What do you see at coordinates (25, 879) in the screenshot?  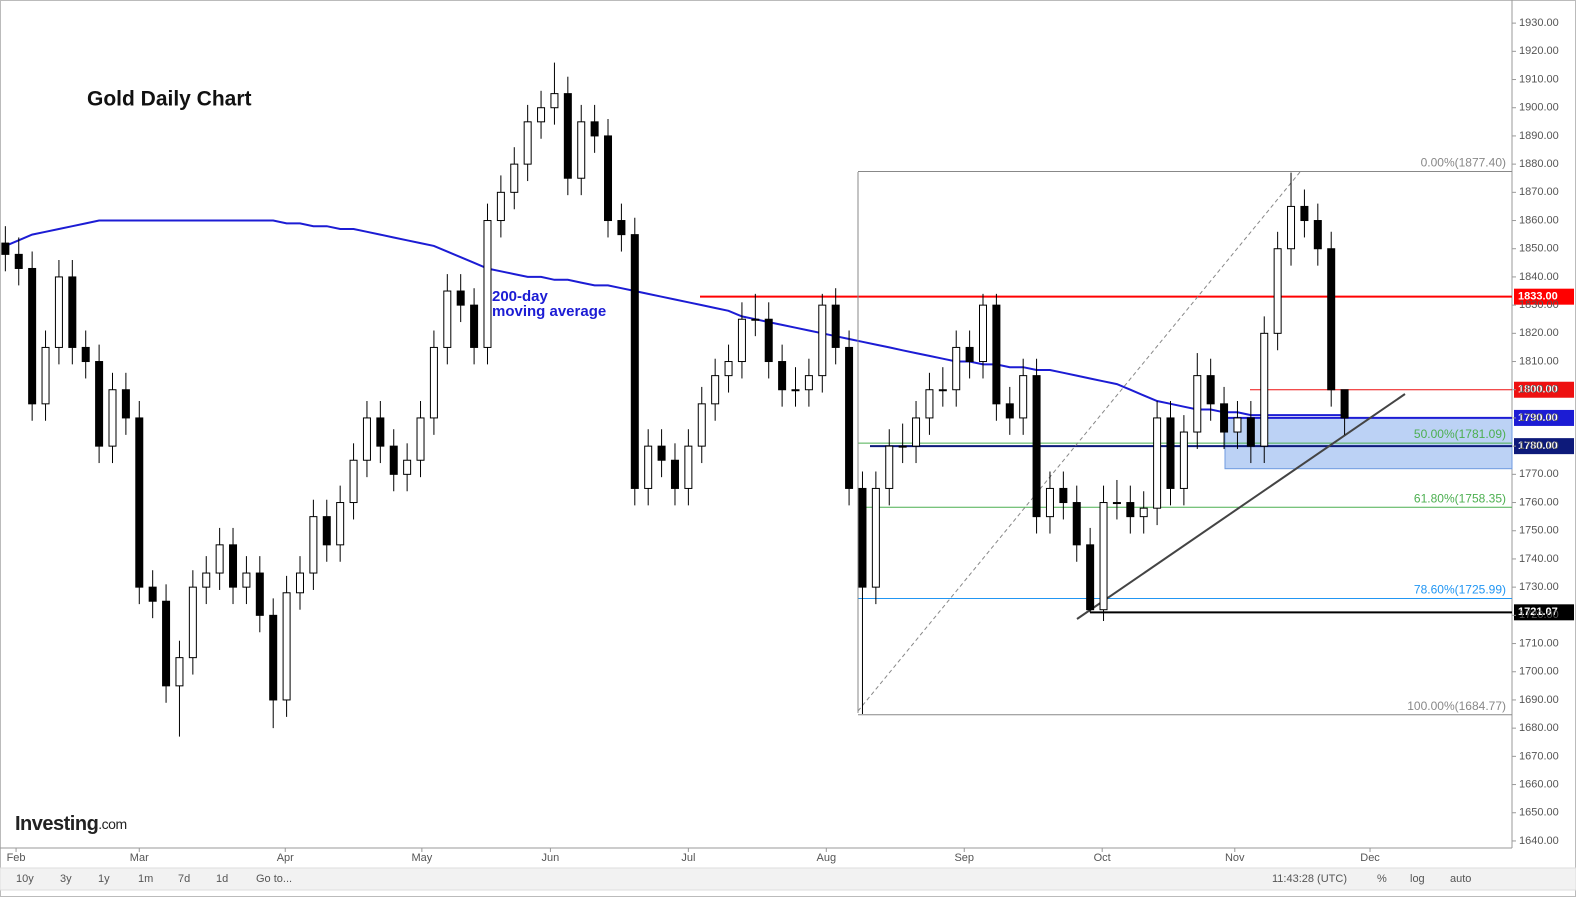 I see `range-button: 10y` at bounding box center [25, 879].